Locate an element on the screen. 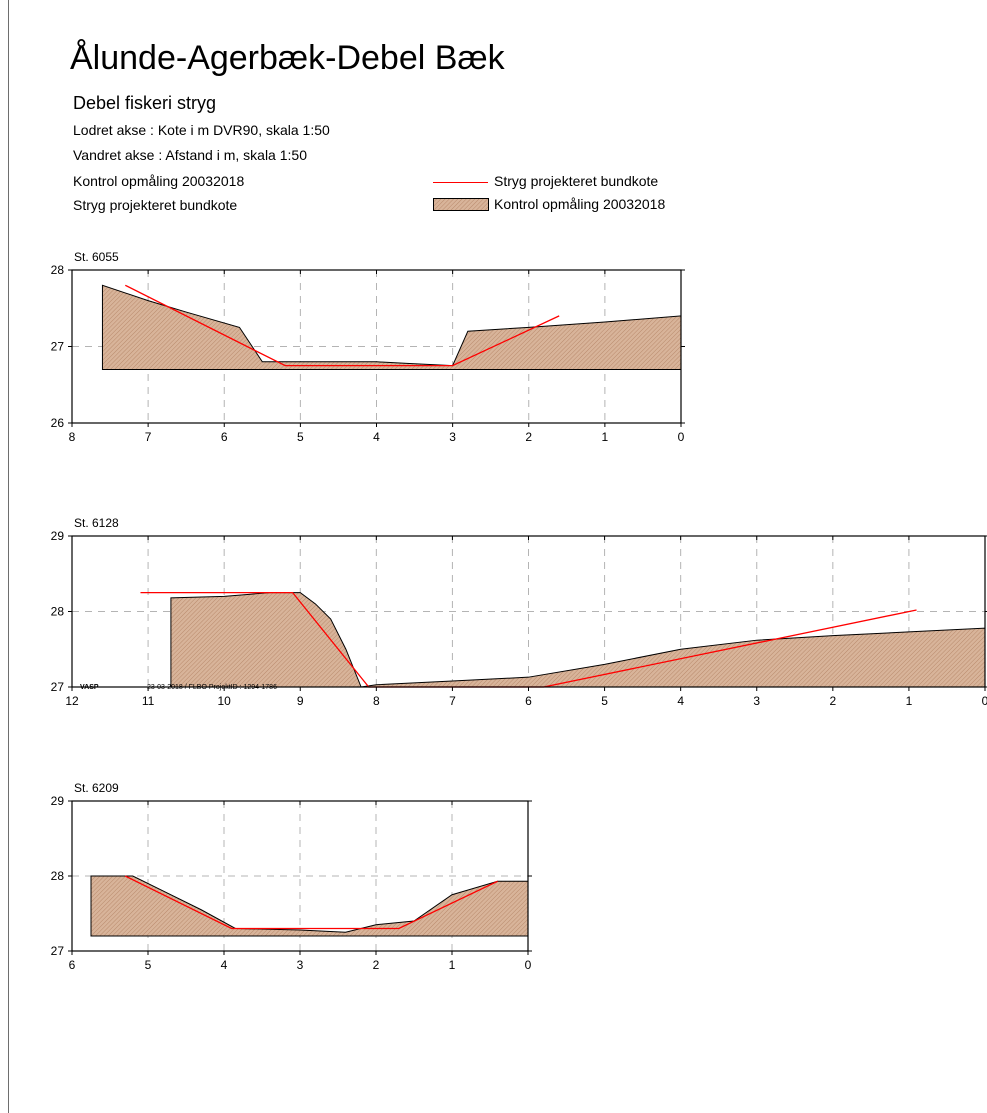 This screenshot has height=1113, width=987. chart-title: St. 6128 is located at coordinates (96, 523).